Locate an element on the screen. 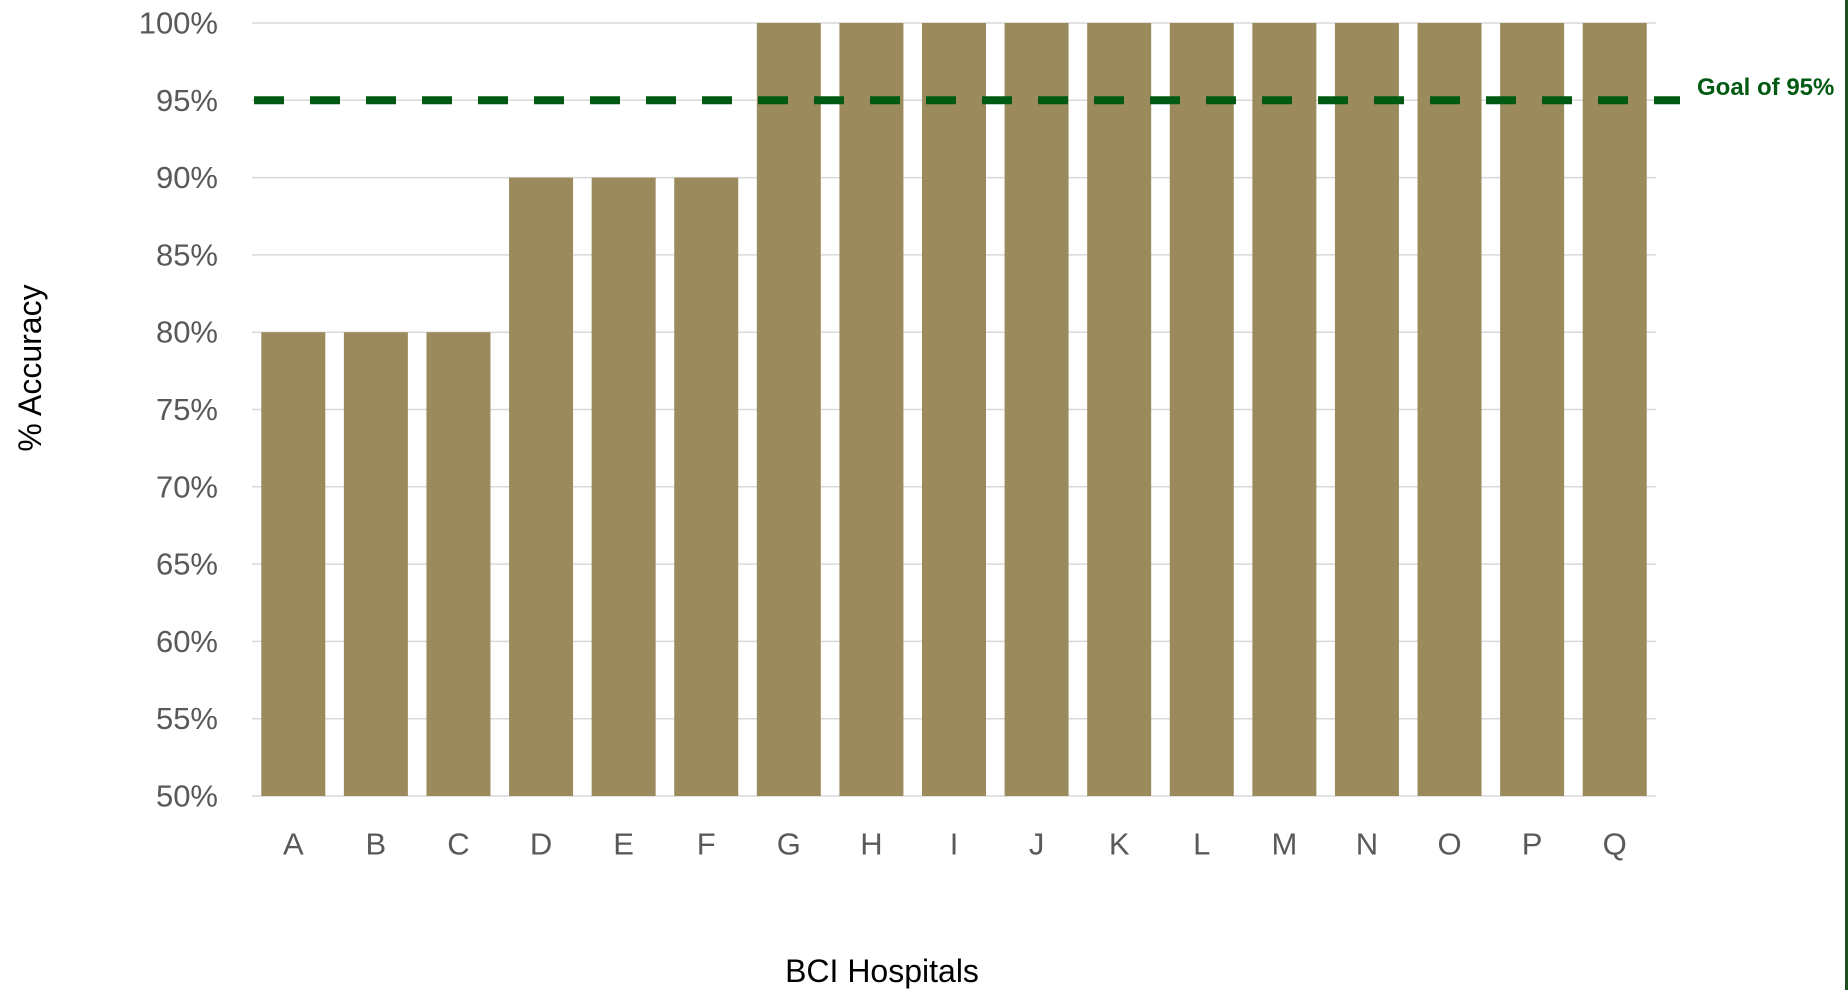  bar-e is located at coordinates (623, 487).